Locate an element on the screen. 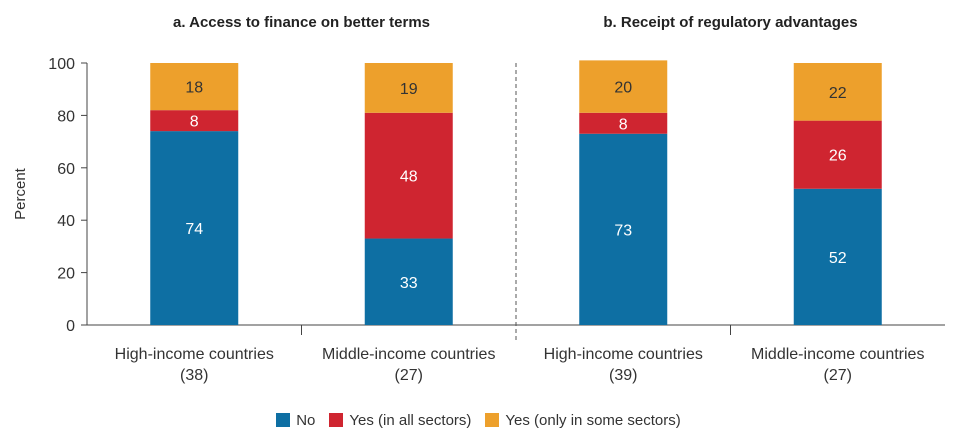  bar-value-label: 74 is located at coordinates (194, 229).